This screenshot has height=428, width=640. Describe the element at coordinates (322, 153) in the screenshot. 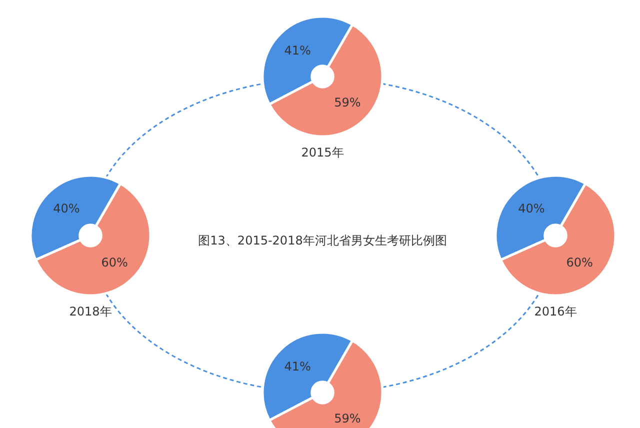

I see `text: 2015年` at that location.